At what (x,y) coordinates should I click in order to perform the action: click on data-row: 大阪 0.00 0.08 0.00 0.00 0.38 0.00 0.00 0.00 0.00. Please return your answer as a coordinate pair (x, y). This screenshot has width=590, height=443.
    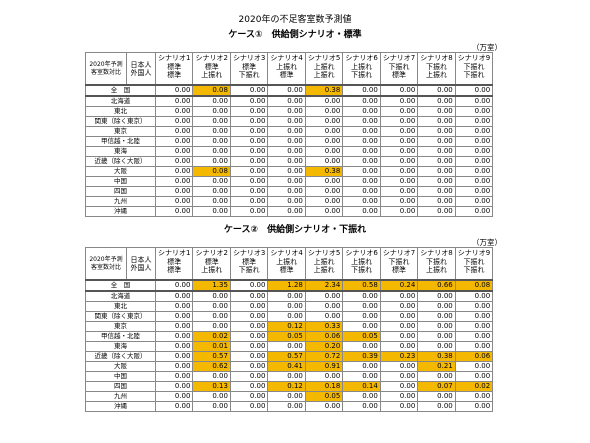
    Looking at the image, I should click on (289, 171).